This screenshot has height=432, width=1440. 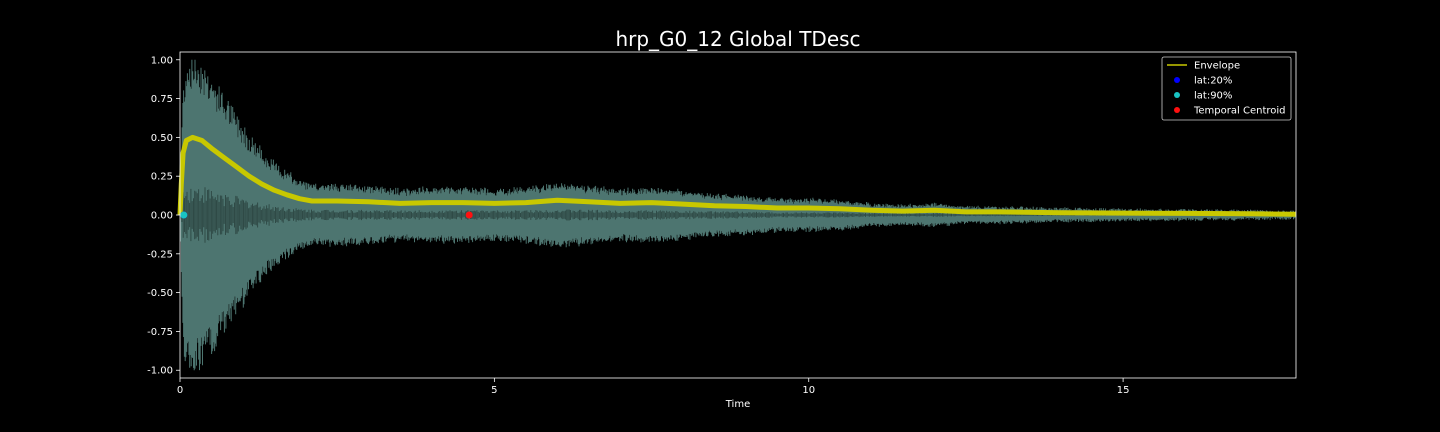 What do you see at coordinates (180, 390) in the screenshot?
I see `x-tick-label: 0` at bounding box center [180, 390].